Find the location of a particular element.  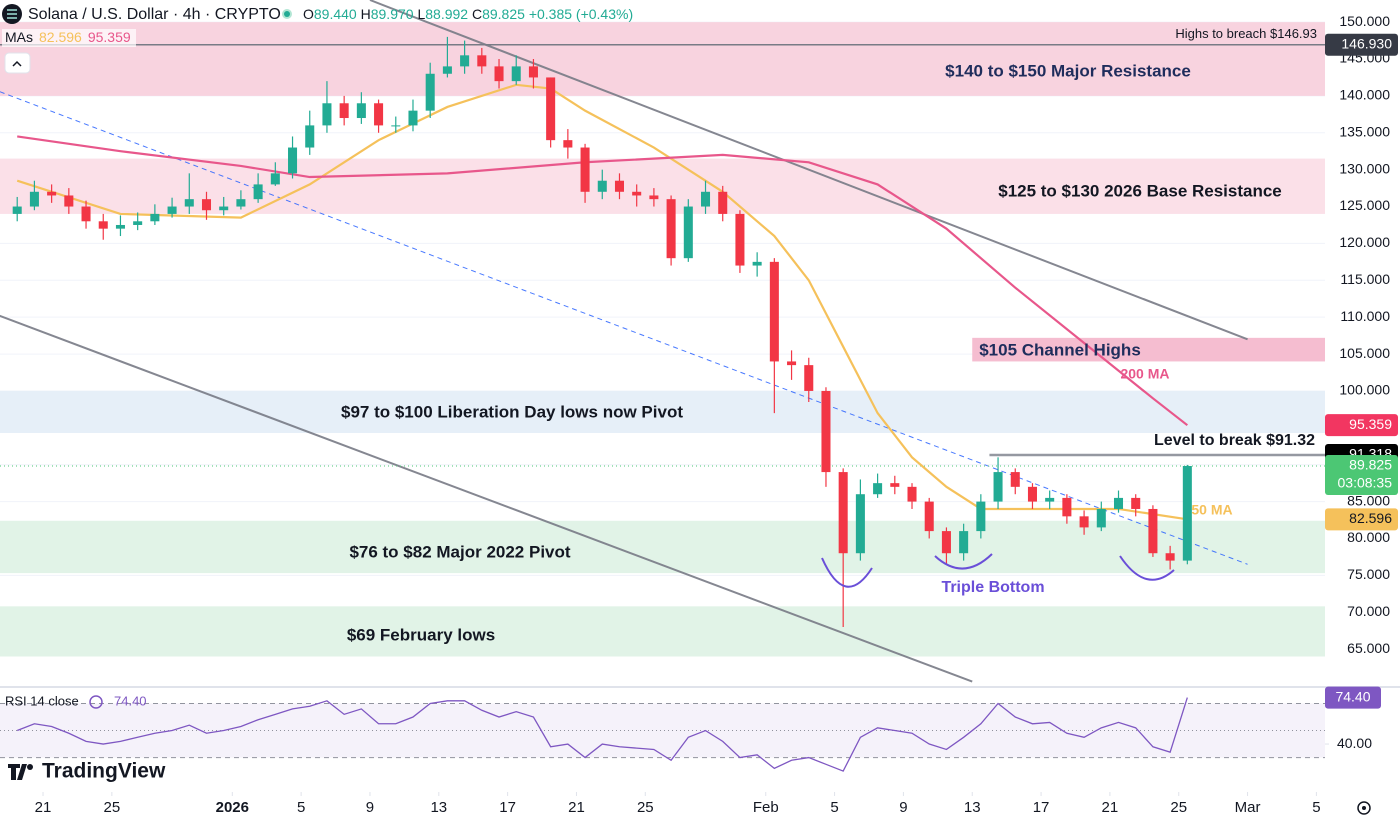

y-tick-label: 110.000 is located at coordinates (1365, 316).